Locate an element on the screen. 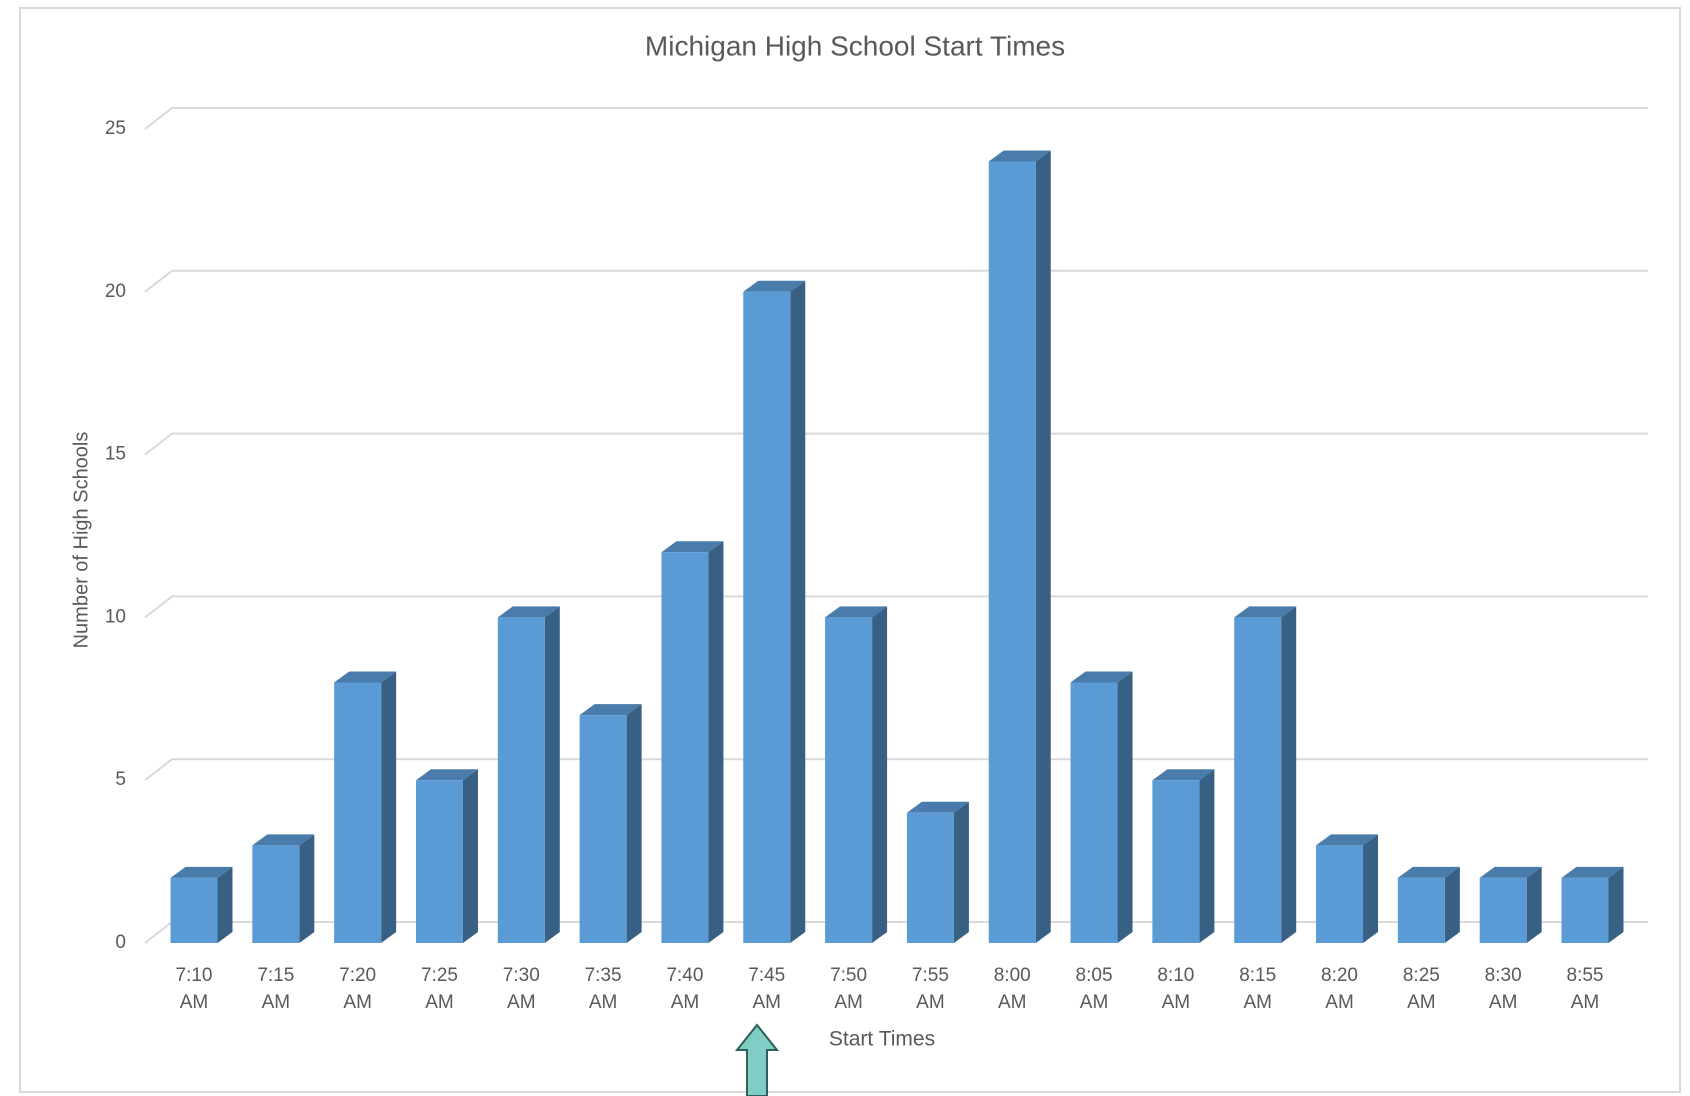 Image resolution: width=1690 pixels, height=1096 pixels. arrow is located at coordinates (757, 1059).